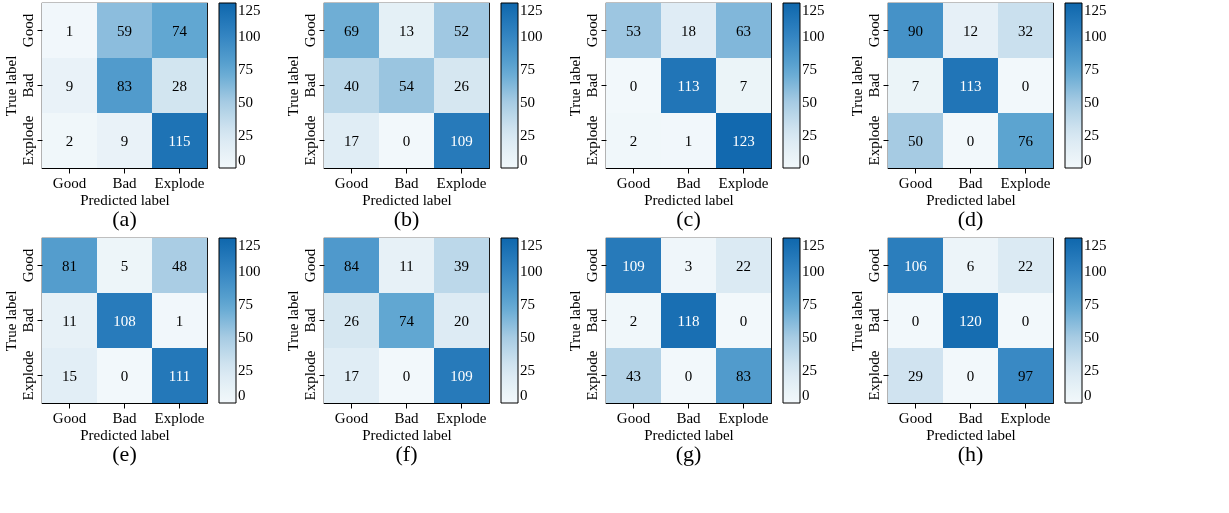 Image resolution: width=1229 pixels, height=513 pixels. I want to click on data-label: 32, so click(1025, 30).